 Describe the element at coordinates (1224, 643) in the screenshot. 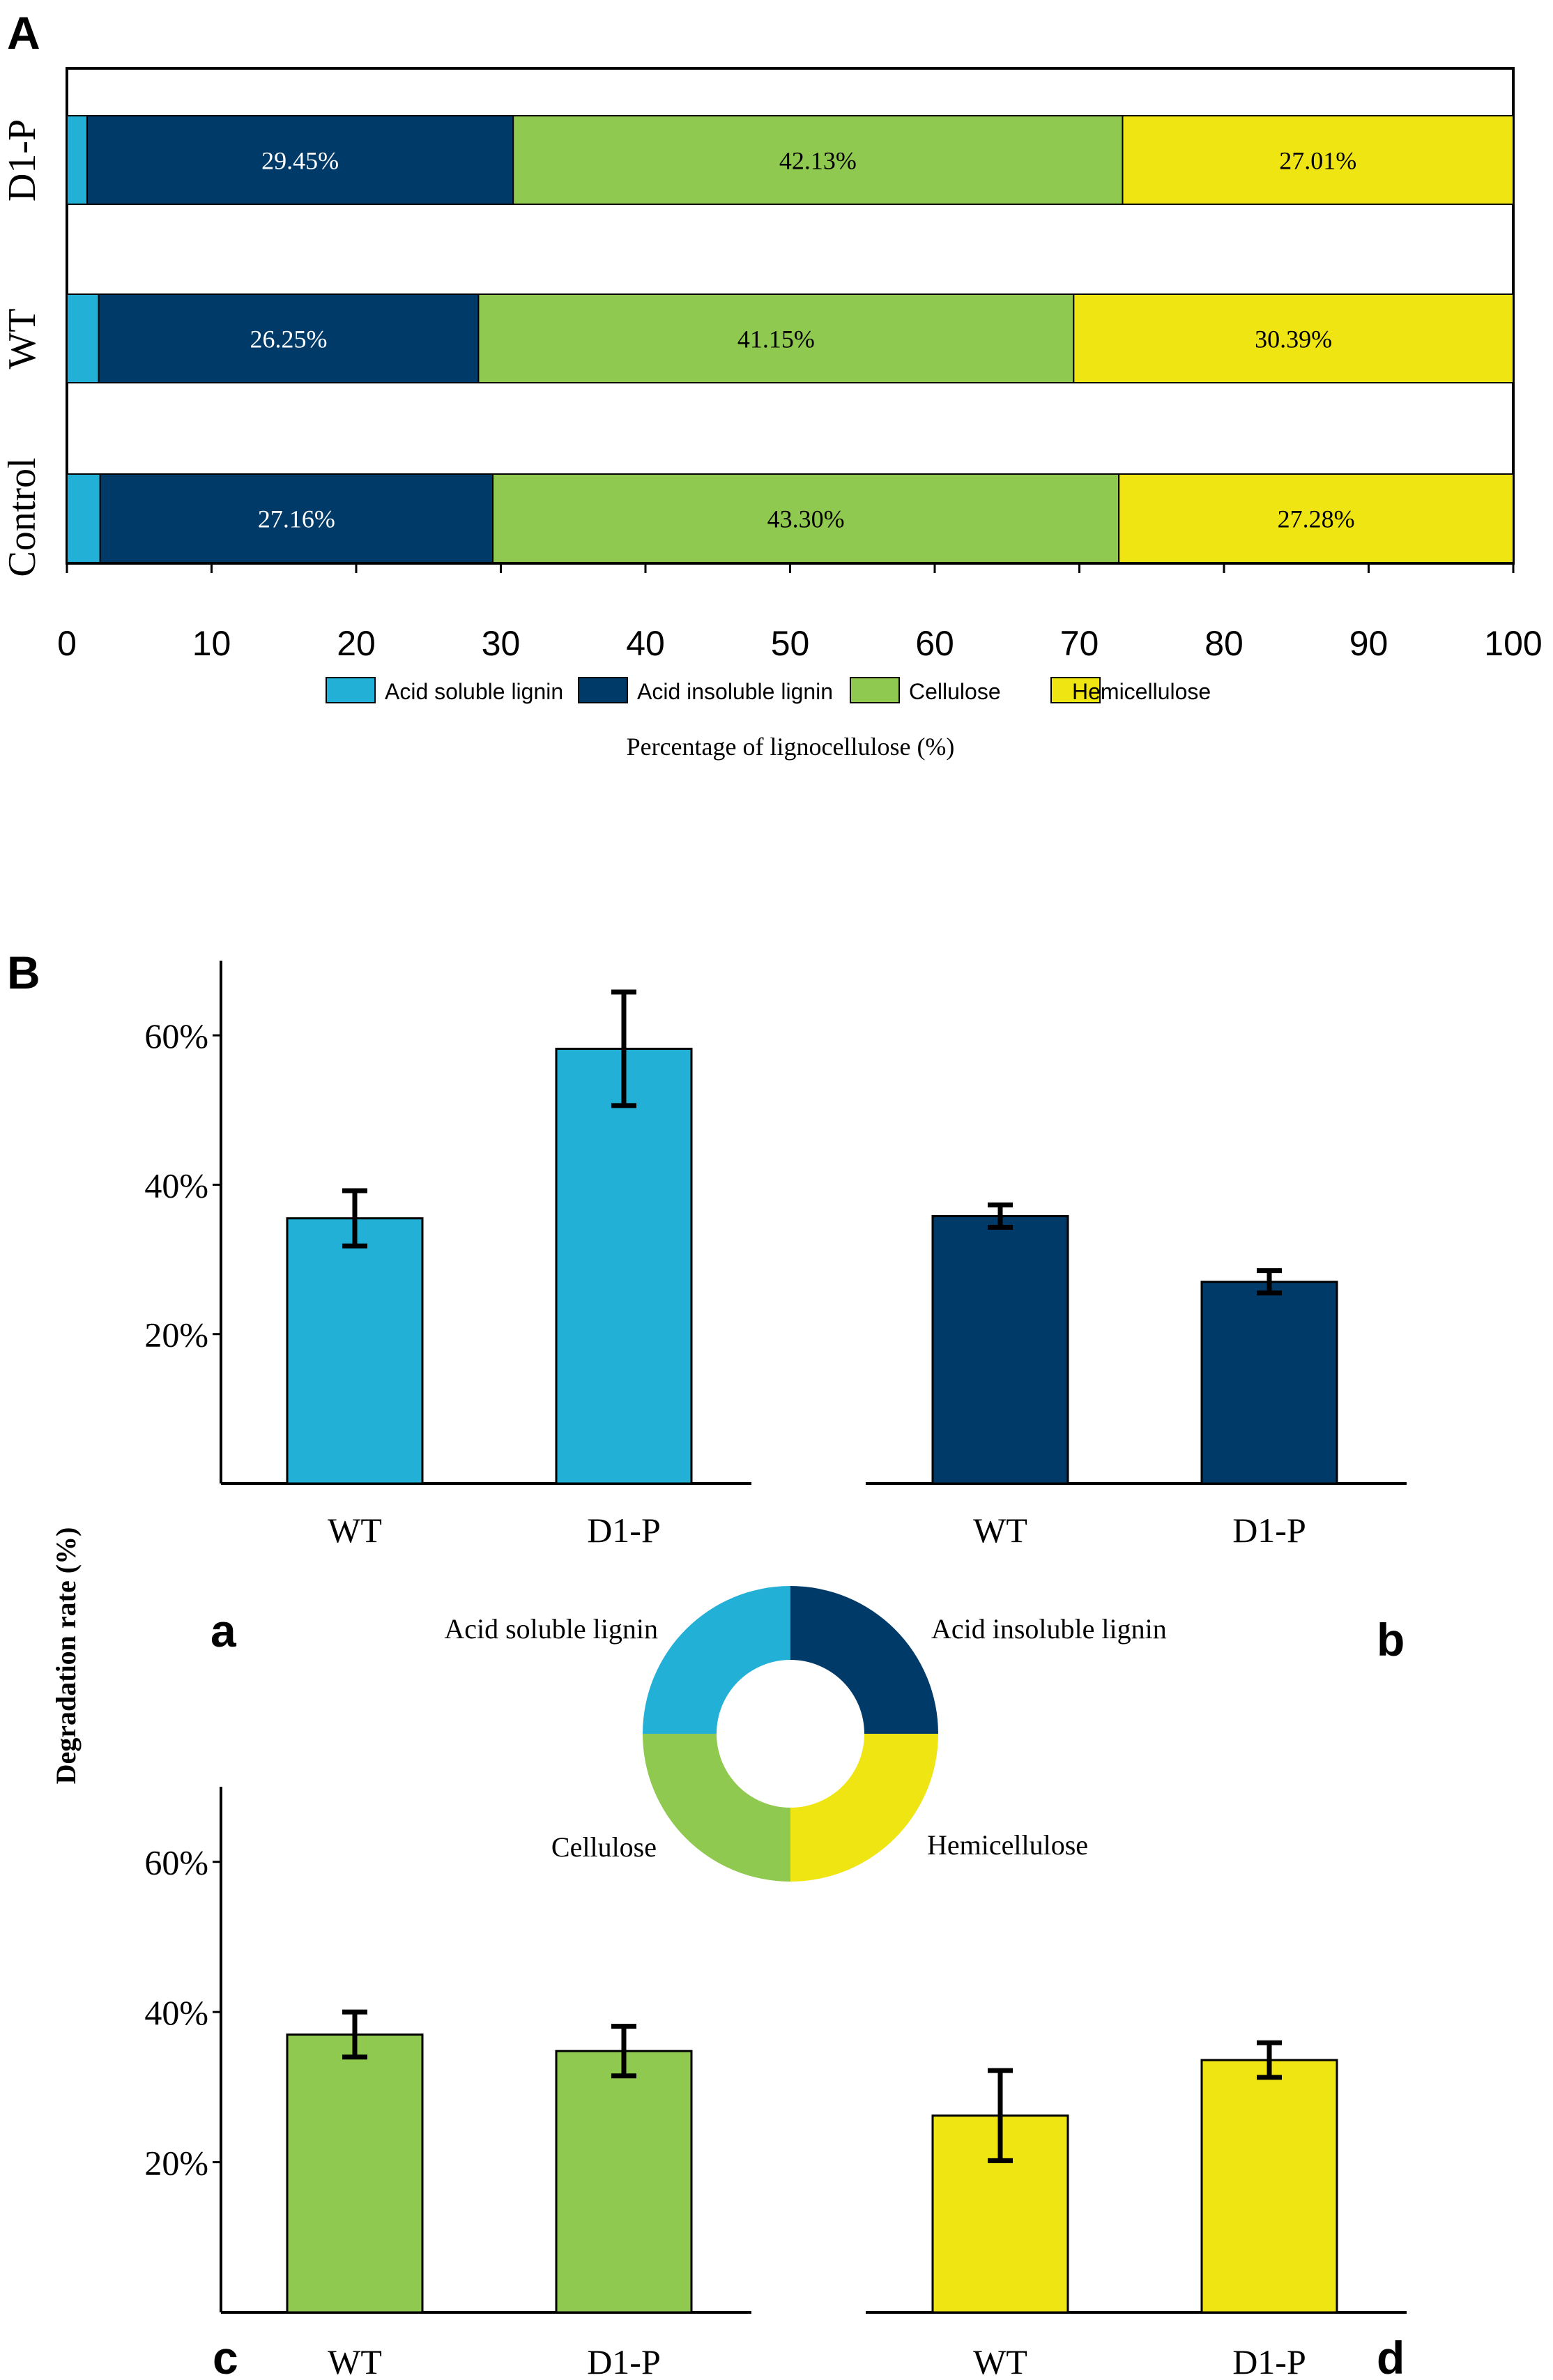

I see `x-tick-label: 80` at that location.